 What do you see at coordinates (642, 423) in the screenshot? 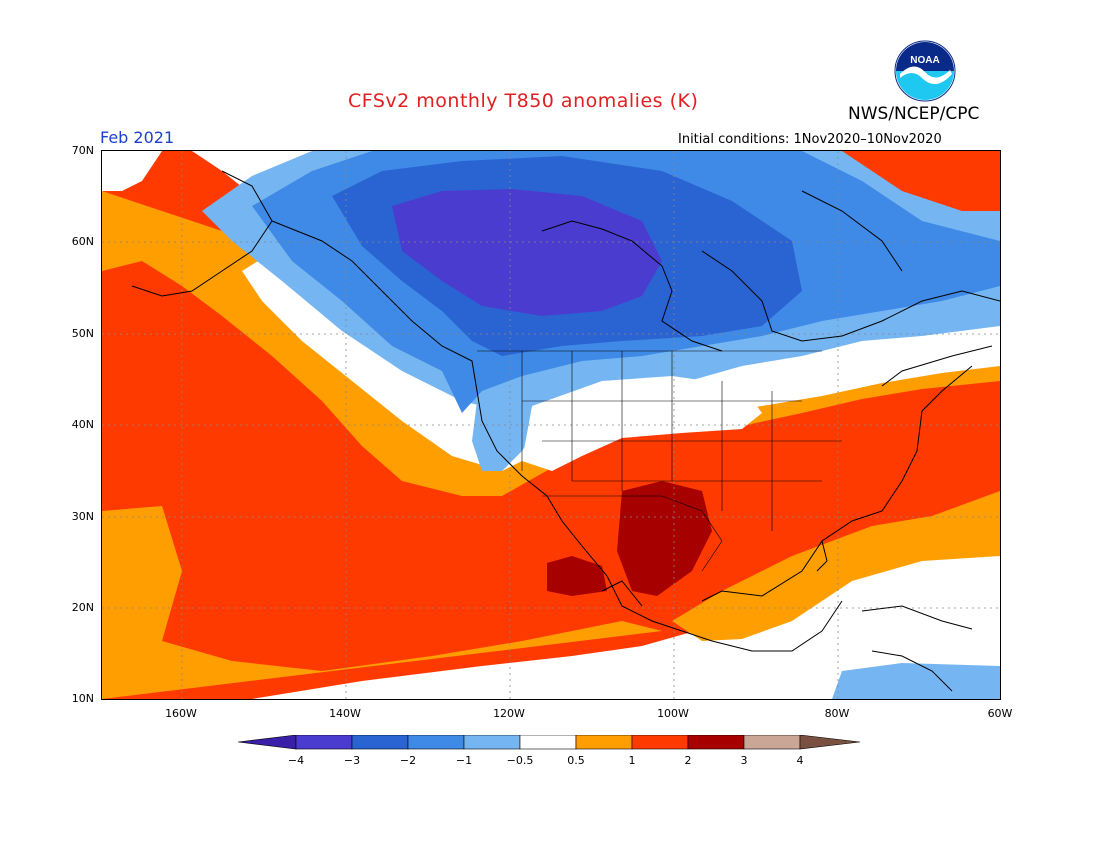
I see `field-white-us` at bounding box center [642, 423].